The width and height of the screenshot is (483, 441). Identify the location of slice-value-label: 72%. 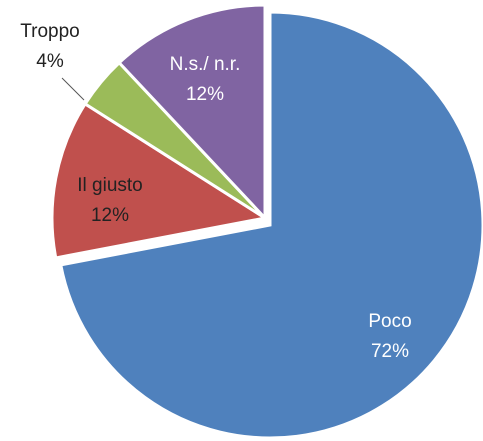
(390, 351).